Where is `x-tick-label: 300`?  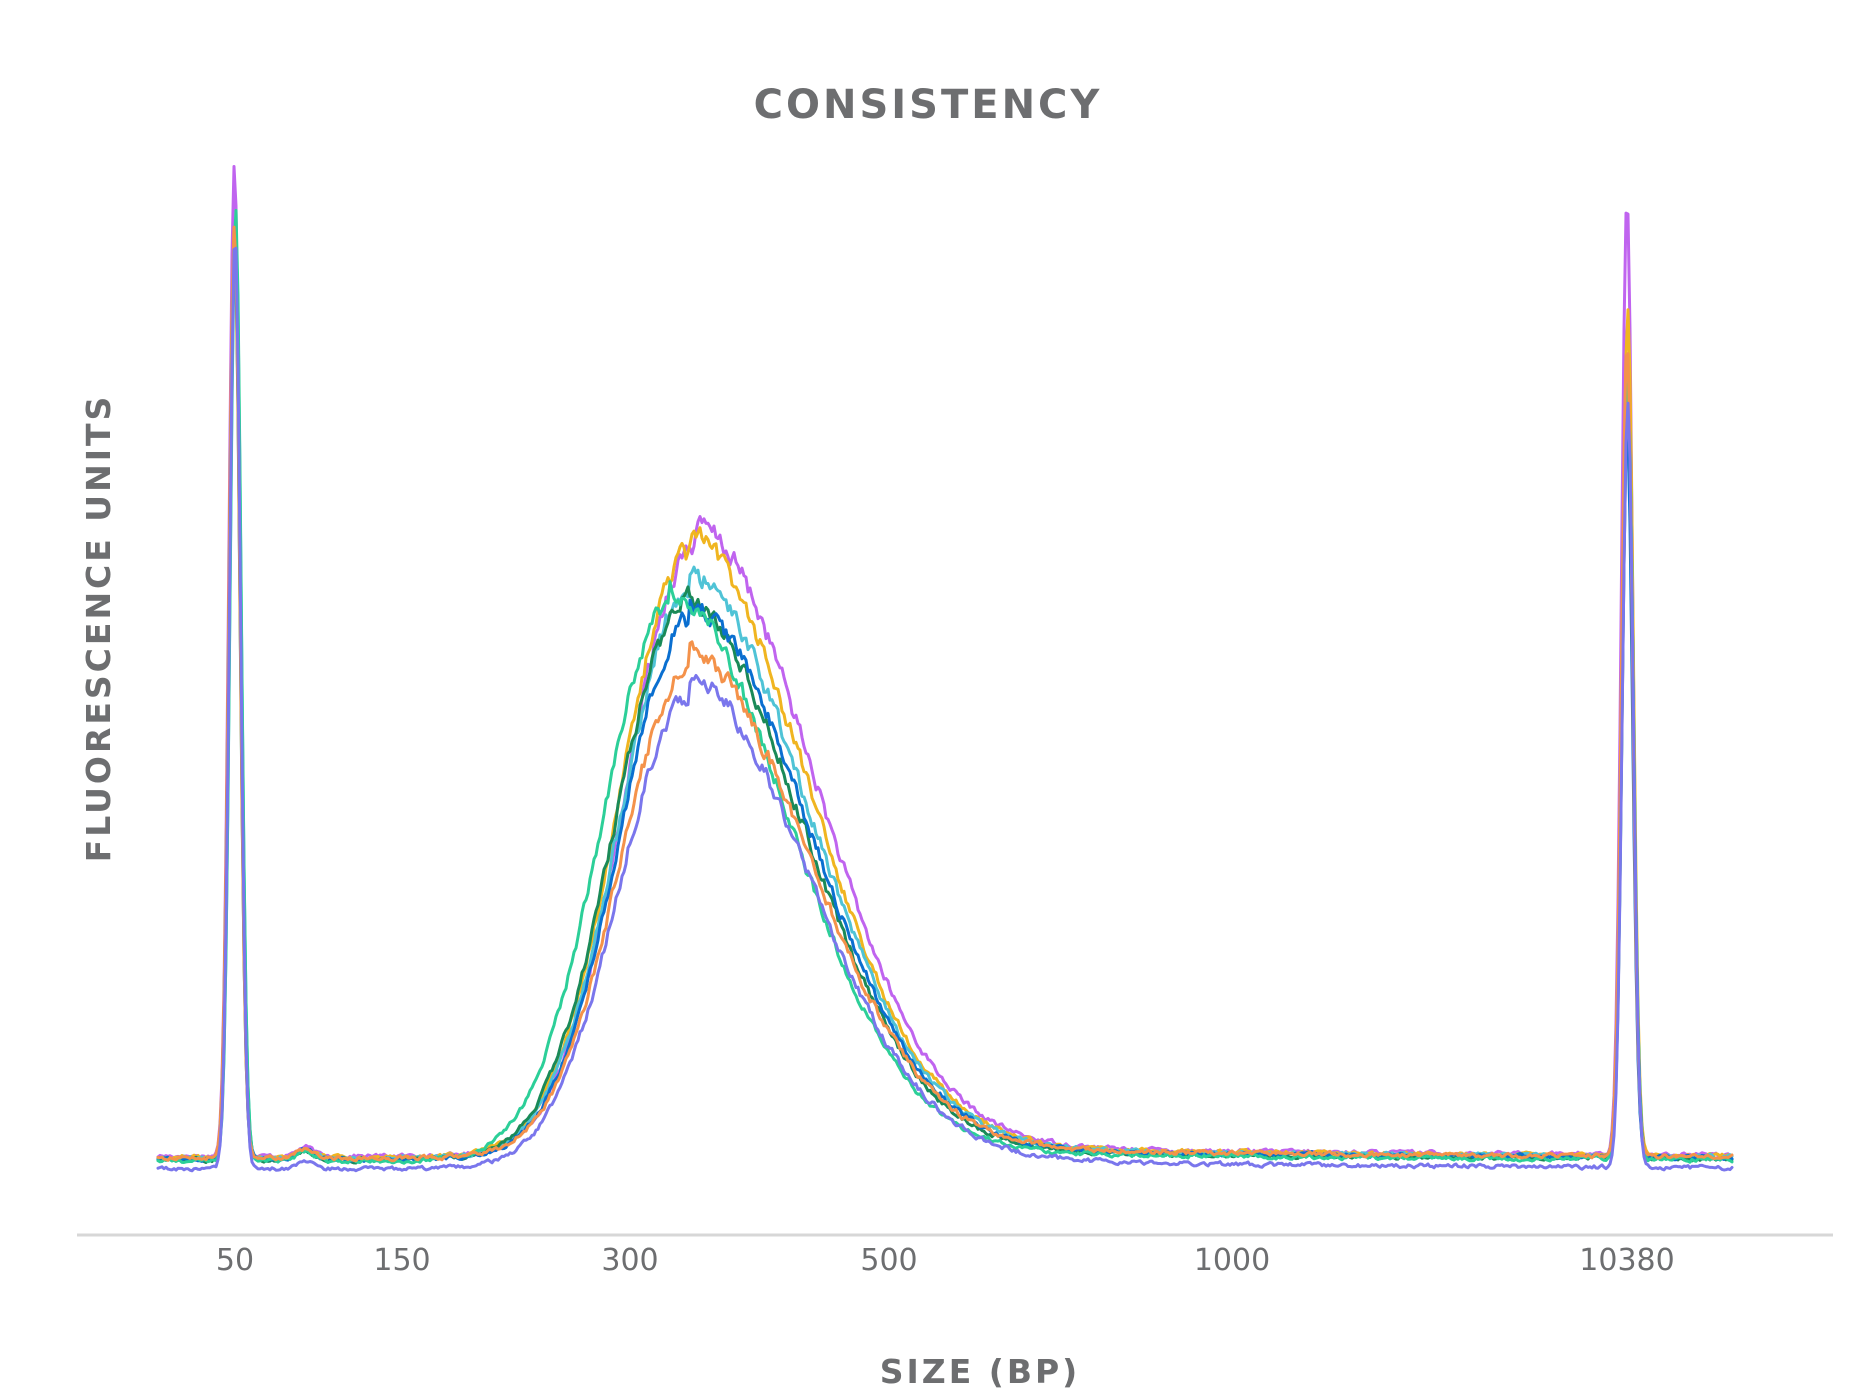 x-tick-label: 300 is located at coordinates (629, 1260).